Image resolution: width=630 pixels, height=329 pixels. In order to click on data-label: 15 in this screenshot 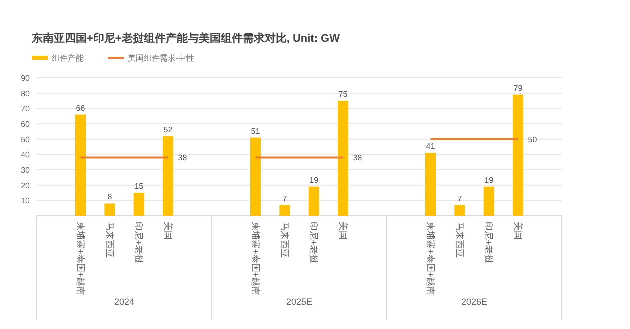, I will do `click(139, 186)`.